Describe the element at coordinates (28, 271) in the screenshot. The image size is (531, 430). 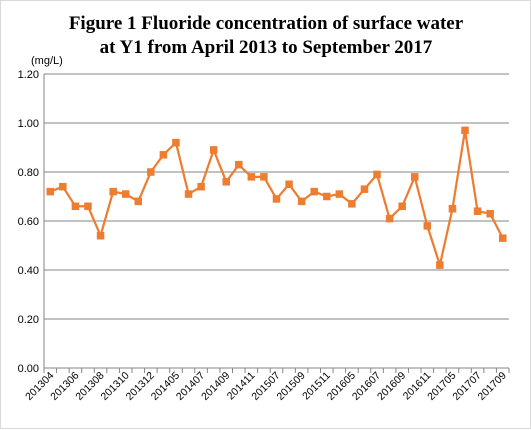
I see `y-tick-label: 0.40` at that location.